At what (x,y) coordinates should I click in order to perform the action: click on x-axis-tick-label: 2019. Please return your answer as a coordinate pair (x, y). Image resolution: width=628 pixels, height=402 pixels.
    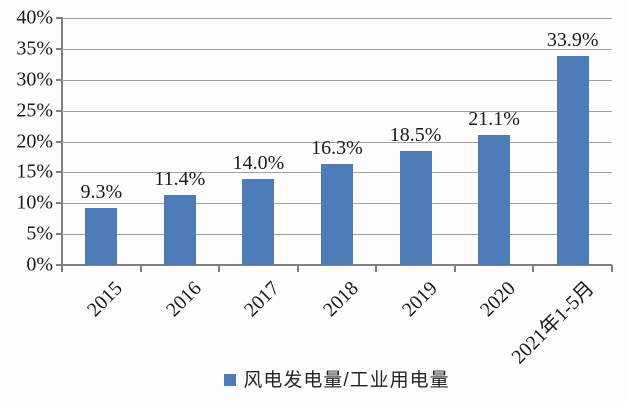
    Looking at the image, I should click on (419, 299).